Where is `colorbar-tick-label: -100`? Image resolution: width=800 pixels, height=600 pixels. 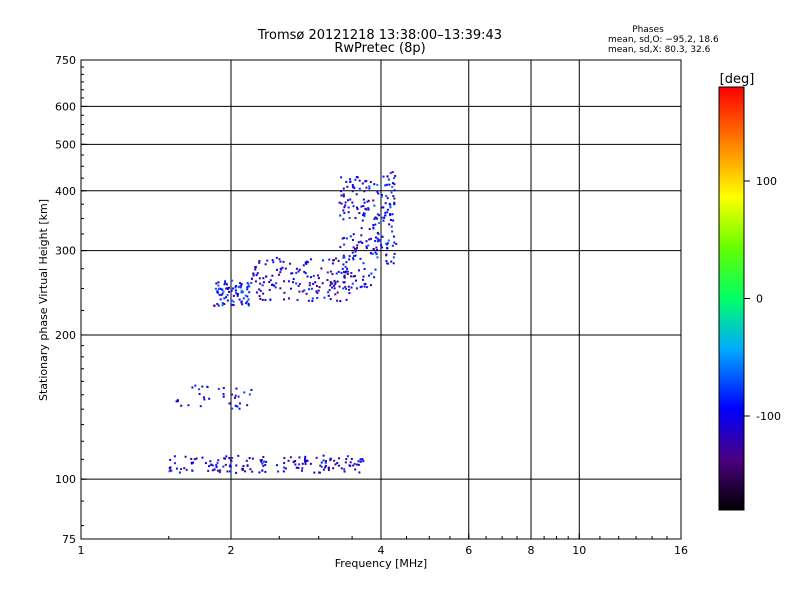
colorbar-tick-label: -100 is located at coordinates (768, 416).